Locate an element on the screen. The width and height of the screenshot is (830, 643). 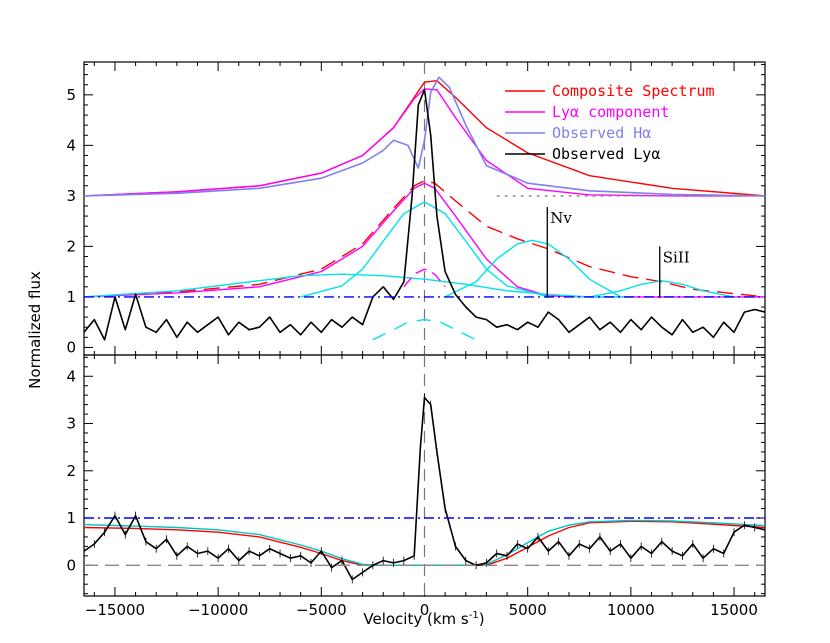
series-residual-narrow is located at coordinates (424, 329).